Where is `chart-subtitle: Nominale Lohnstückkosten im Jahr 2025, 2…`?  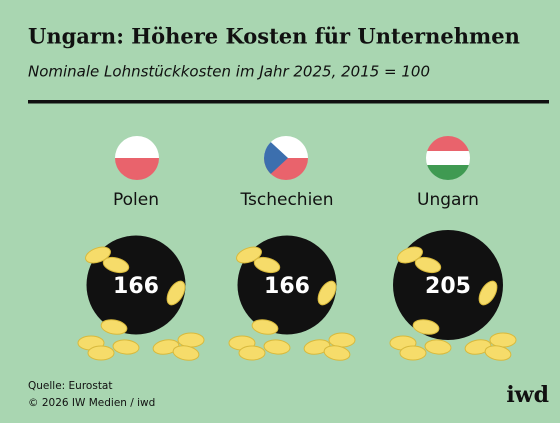 chart-subtitle: Nominale Lohnstückkosten im Jahr 2025, 2… is located at coordinates (229, 72).